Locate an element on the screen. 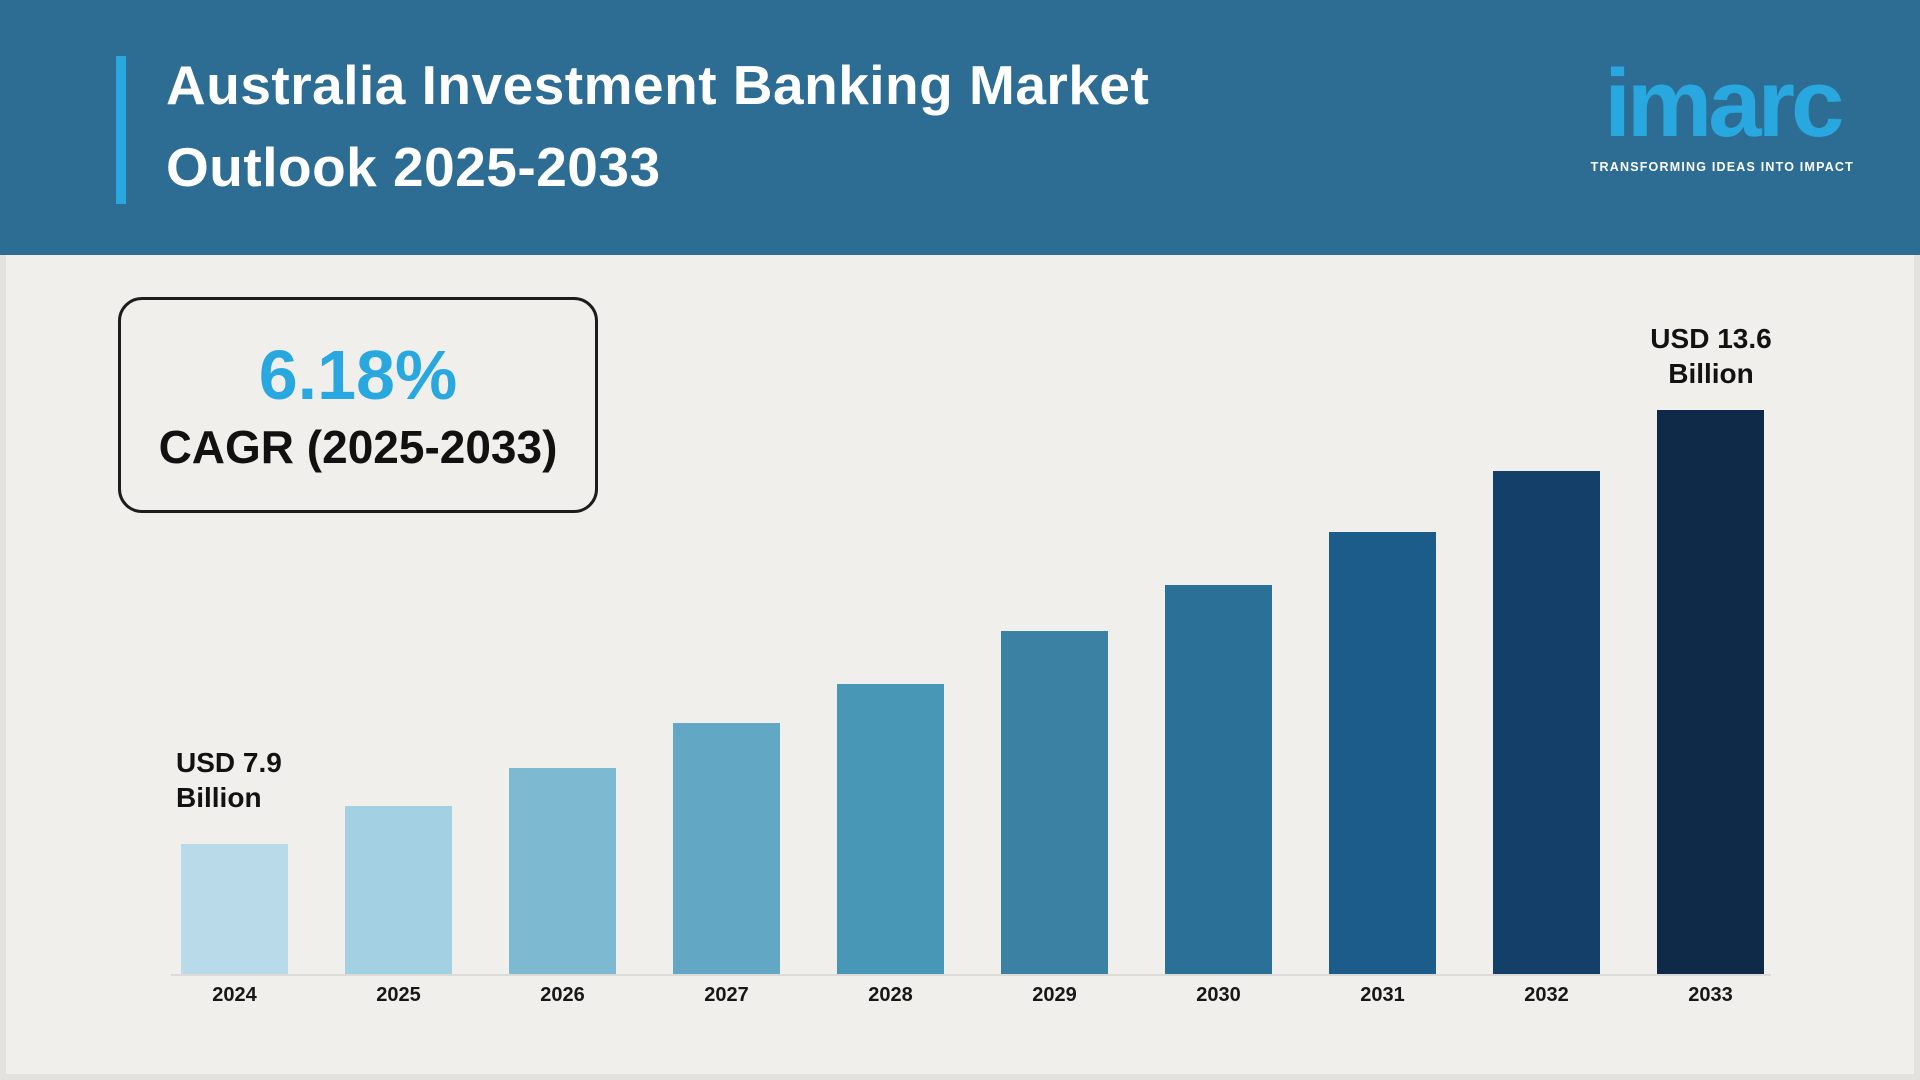  bar-2029 is located at coordinates (1054, 802).